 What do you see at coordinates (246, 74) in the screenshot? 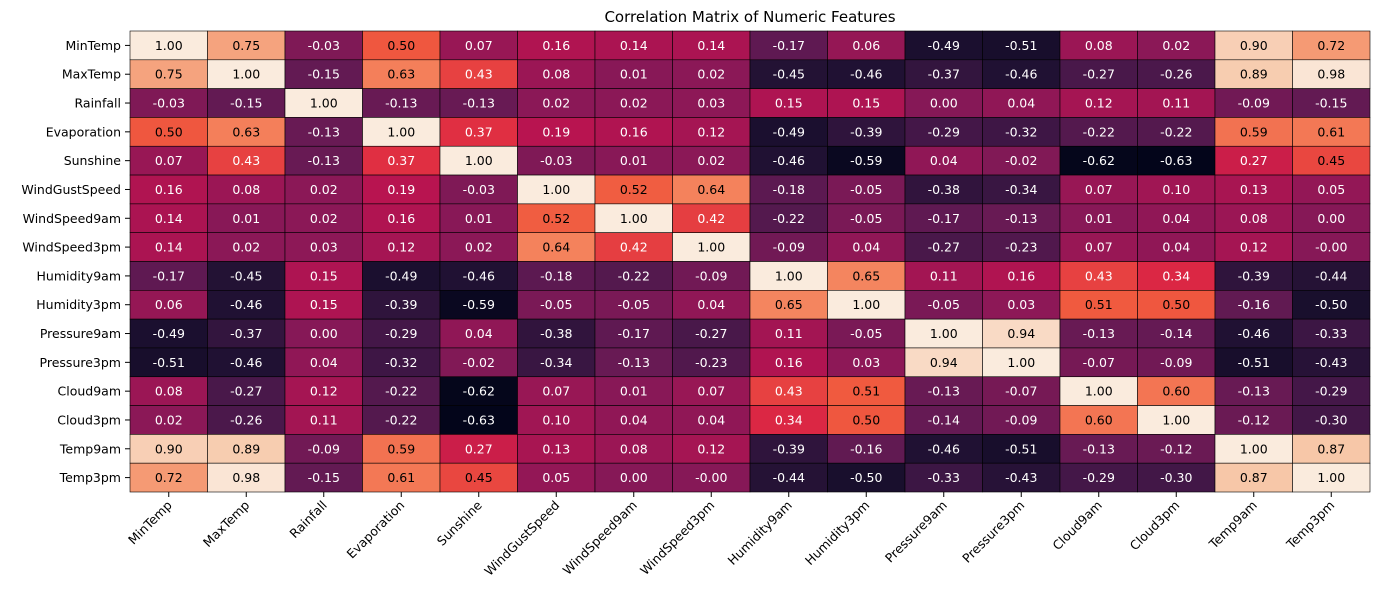
I see `cell-value-label-1-1: 1.00` at bounding box center [246, 74].